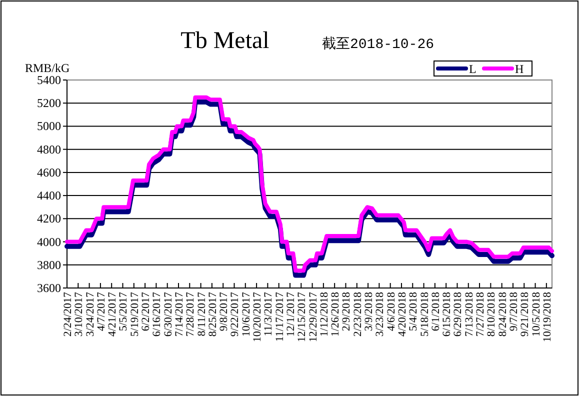 This screenshot has height=398, width=581. Describe the element at coordinates (224, 312) in the screenshot. I see `x-tick-label: 9/8/2017` at that location.